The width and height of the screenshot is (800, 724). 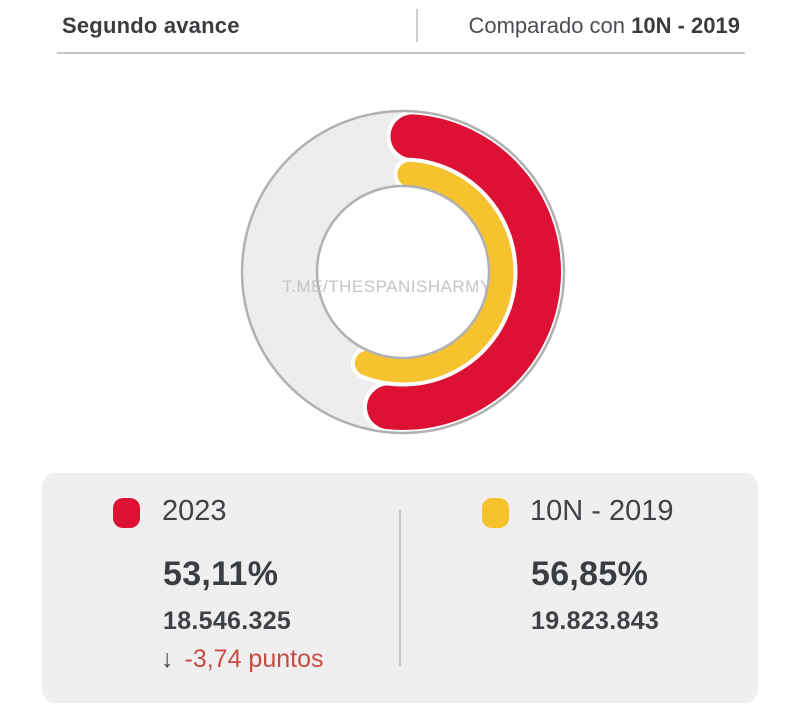 I want to click on legend-label-2019: 10N - 2019, so click(x=602, y=511).